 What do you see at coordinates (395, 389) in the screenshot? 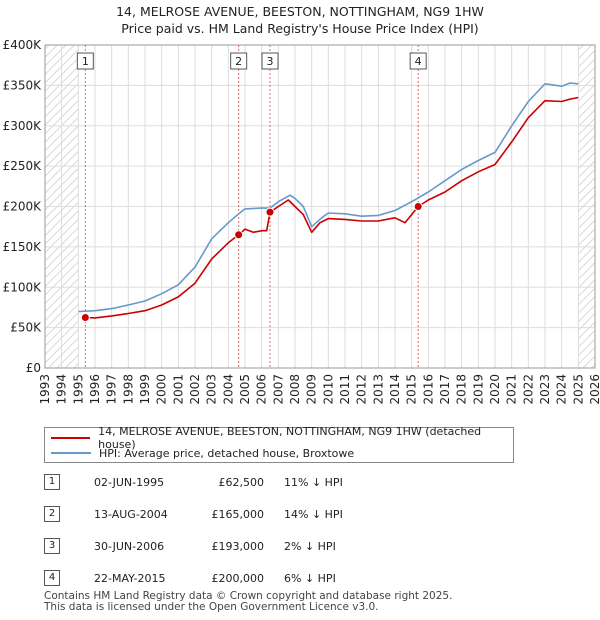
I see `x-tick-label: 2014` at bounding box center [395, 389].